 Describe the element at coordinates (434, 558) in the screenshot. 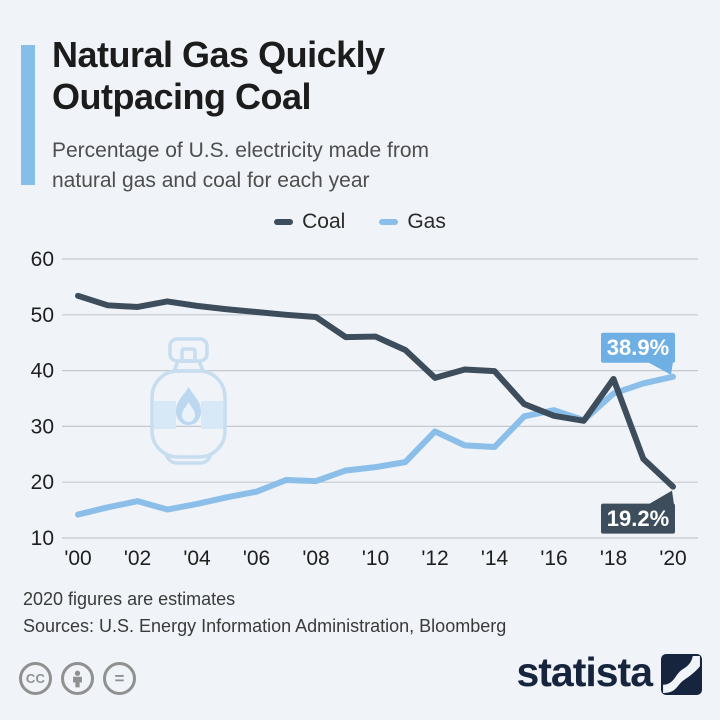

I see `x-tick-12: '12` at that location.